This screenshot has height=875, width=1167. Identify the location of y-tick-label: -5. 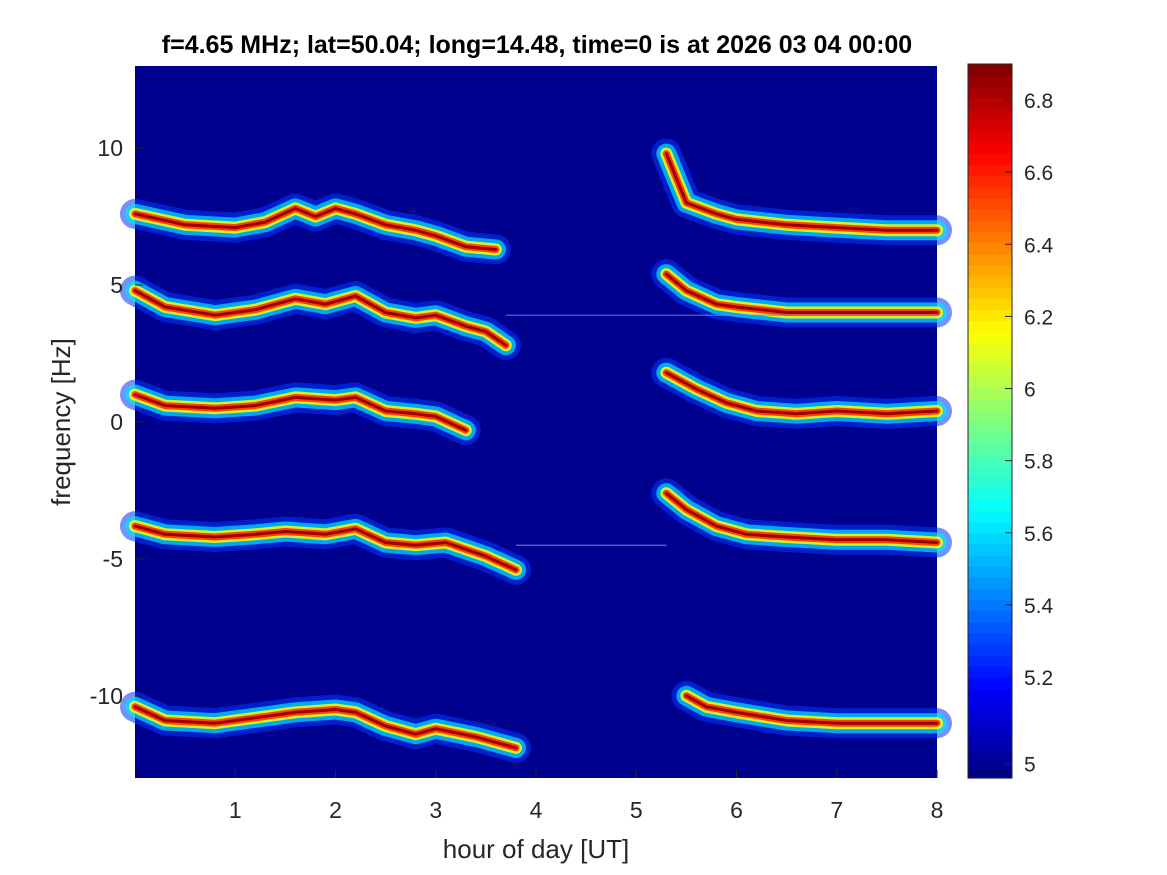
(113, 559).